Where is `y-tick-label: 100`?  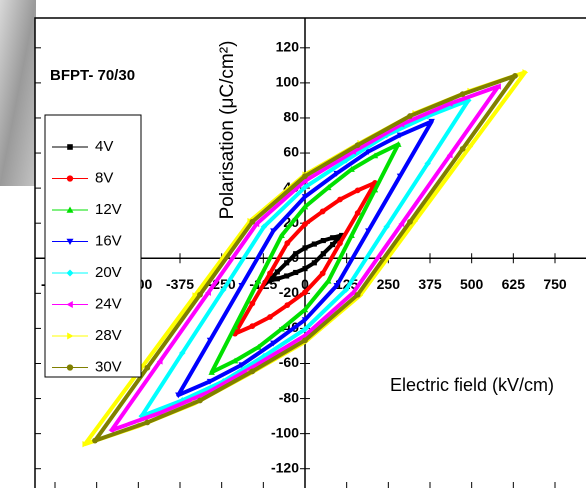 y-tick-label: 100 is located at coordinates (288, 82).